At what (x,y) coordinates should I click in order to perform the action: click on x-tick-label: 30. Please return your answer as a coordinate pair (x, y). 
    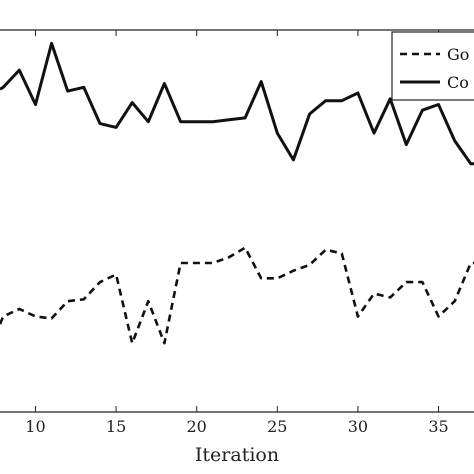
    Looking at the image, I should click on (358, 426).